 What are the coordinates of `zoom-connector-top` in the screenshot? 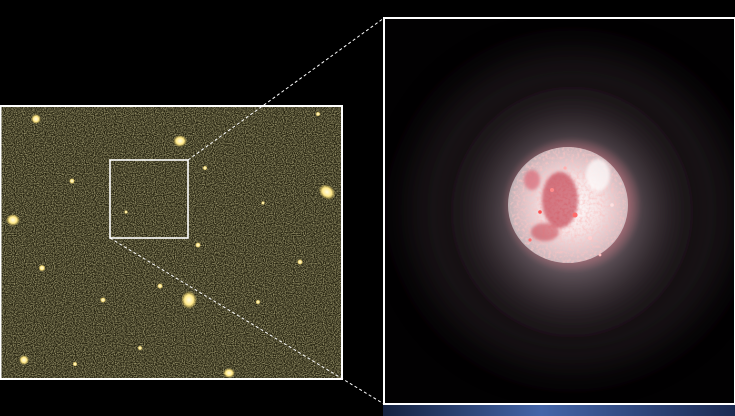 It's located at (286, 89).